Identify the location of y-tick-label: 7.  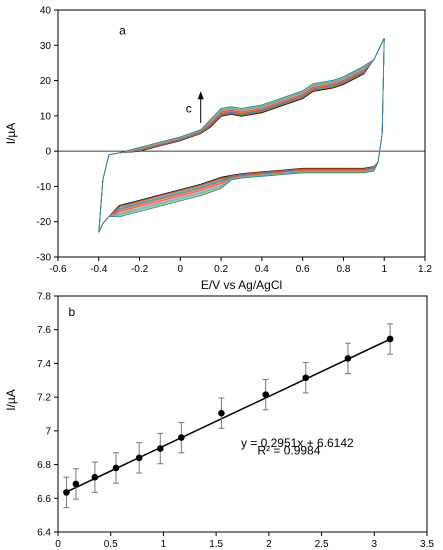
(48, 431).